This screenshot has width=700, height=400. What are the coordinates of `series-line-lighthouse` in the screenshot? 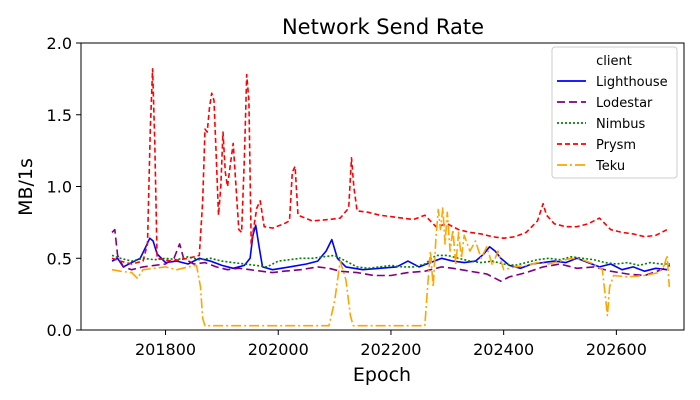 It's located at (389, 248).